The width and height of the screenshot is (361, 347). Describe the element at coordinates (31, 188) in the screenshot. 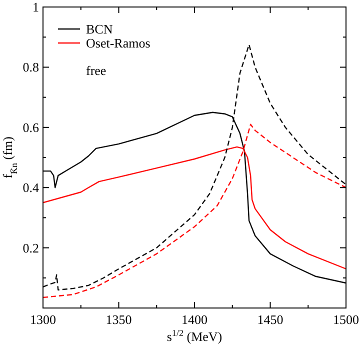

I see `y-tick-label: 0.4` at that location.